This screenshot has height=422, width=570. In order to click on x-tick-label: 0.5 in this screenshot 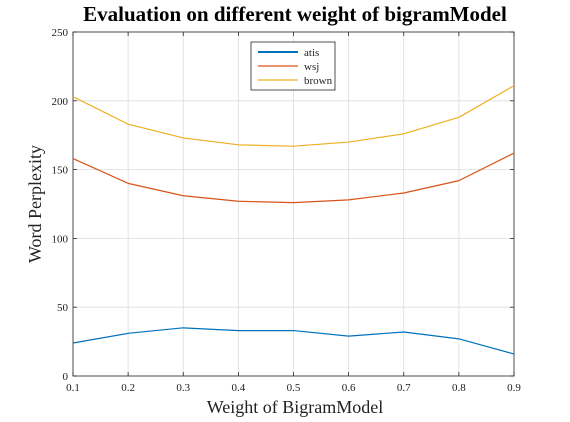, I will do `click(294, 388)`.